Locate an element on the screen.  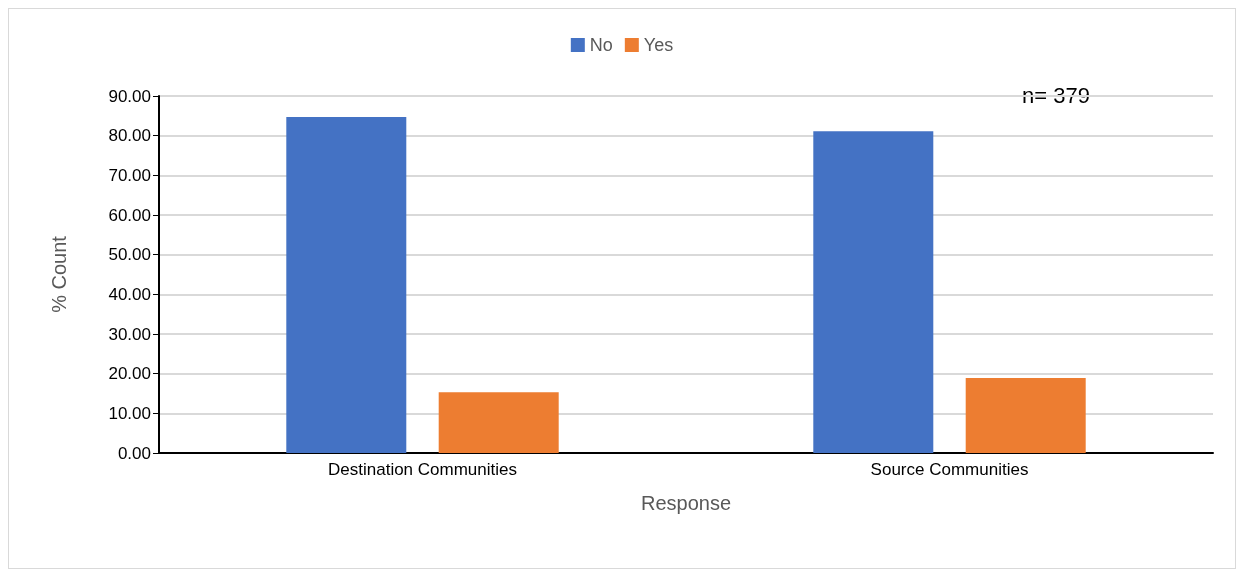
y-tick-label: 90.00 is located at coordinates (129, 96).